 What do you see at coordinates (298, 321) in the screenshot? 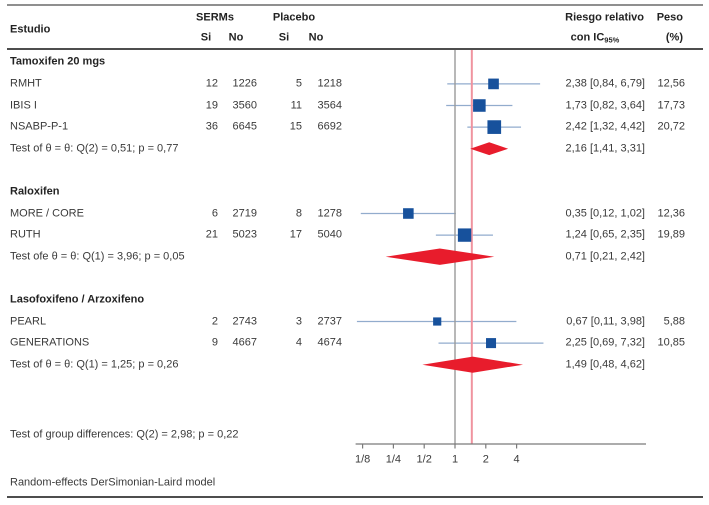
I see `placebo-si-count: 3` at bounding box center [298, 321].